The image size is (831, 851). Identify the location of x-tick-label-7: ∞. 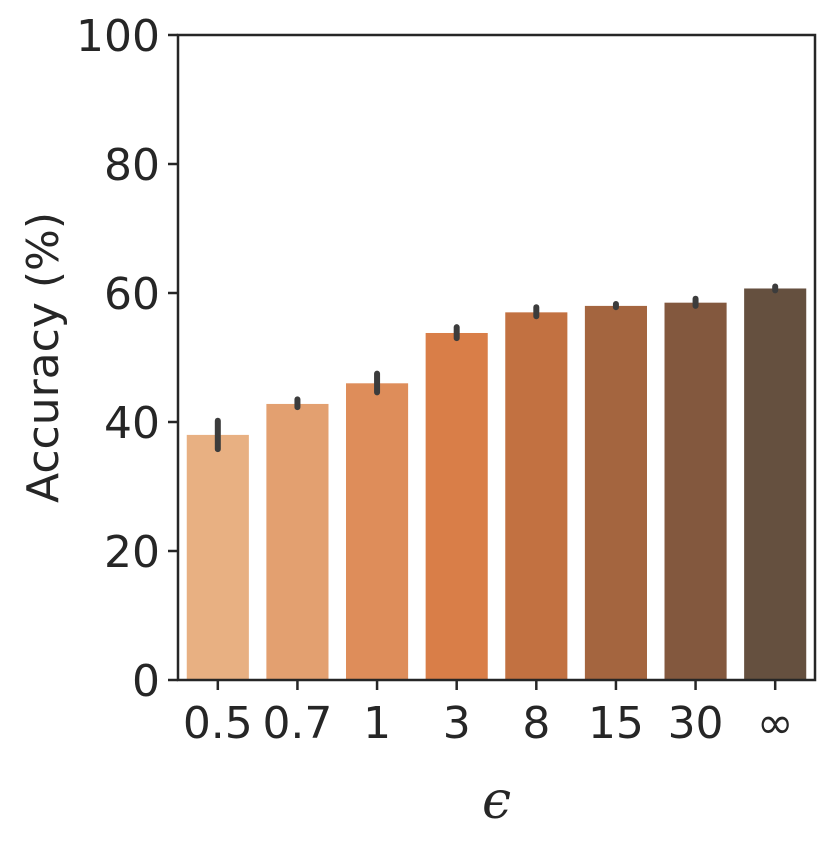
(775, 723).